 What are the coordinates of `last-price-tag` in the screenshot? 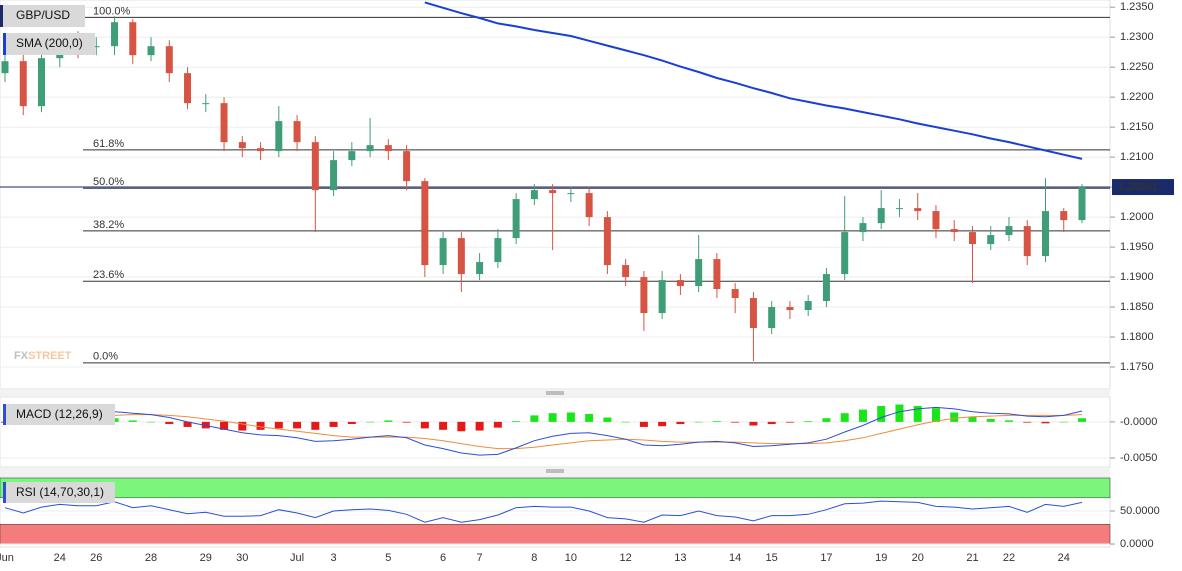 It's located at (1143, 187).